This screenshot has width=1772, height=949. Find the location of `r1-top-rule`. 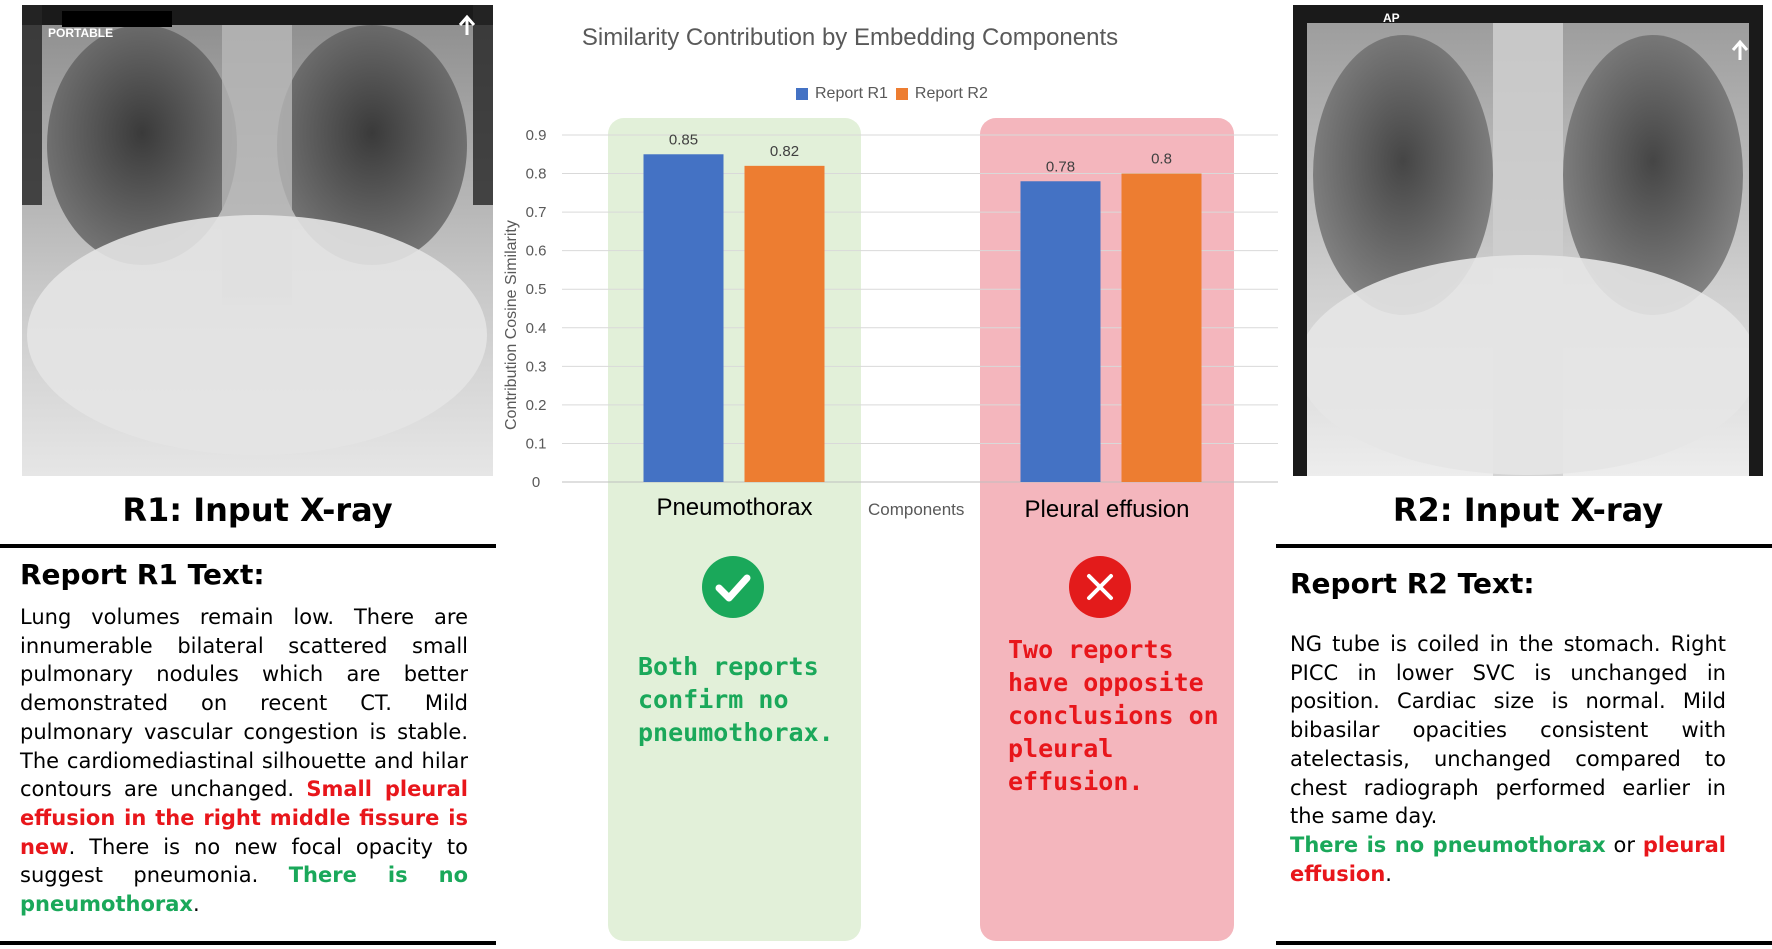

r1-top-rule is located at coordinates (248, 546).